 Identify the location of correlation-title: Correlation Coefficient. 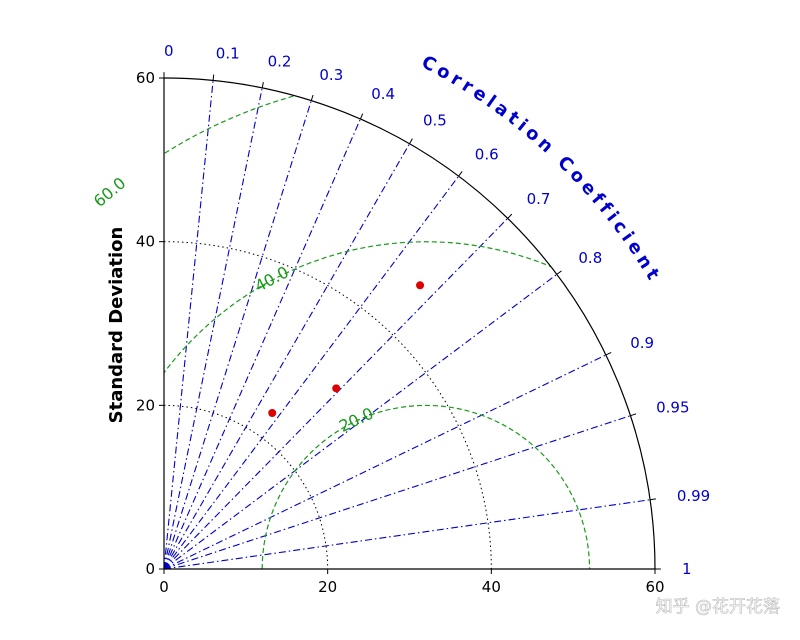
(541, 169).